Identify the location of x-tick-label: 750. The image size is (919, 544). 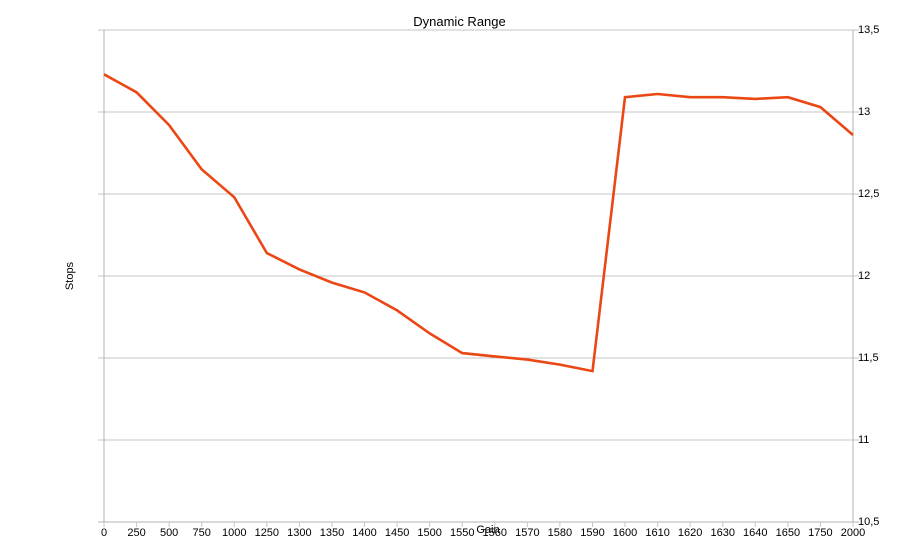
(201, 533).